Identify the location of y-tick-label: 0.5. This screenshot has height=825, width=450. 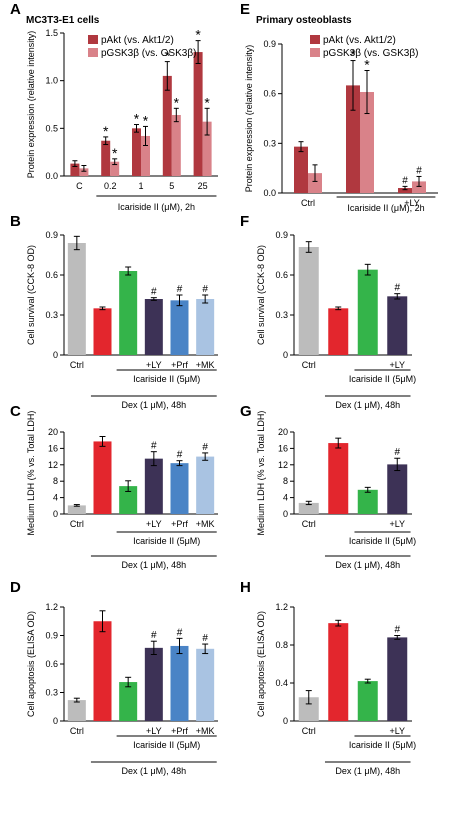
(51, 128).